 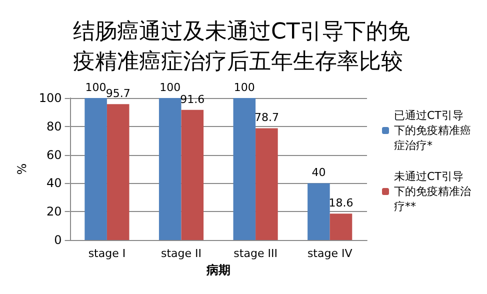 What do you see at coordinates (50, 98) in the screenshot?
I see `y-tick-label: 100` at bounding box center [50, 98].